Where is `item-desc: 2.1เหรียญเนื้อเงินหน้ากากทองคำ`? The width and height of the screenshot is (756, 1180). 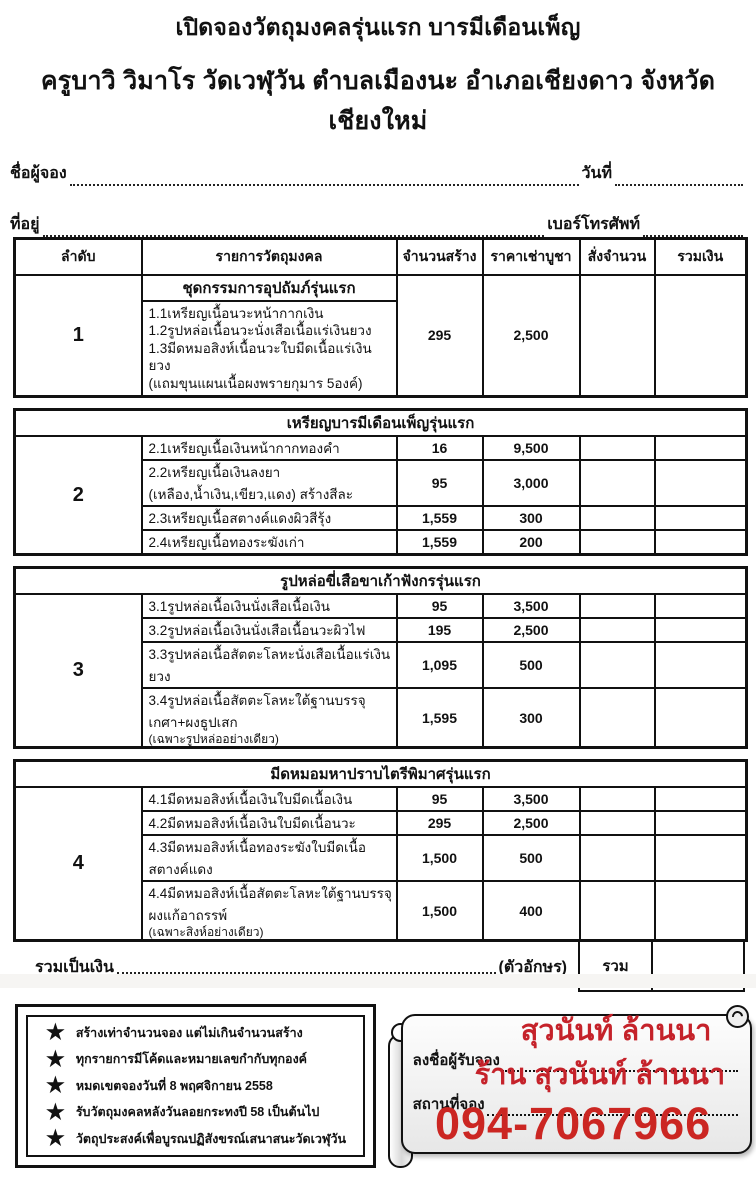
item-desc: 2.1เหรียญเนื้อเงินหน้ากากทองคำ is located at coordinates (269, 448).